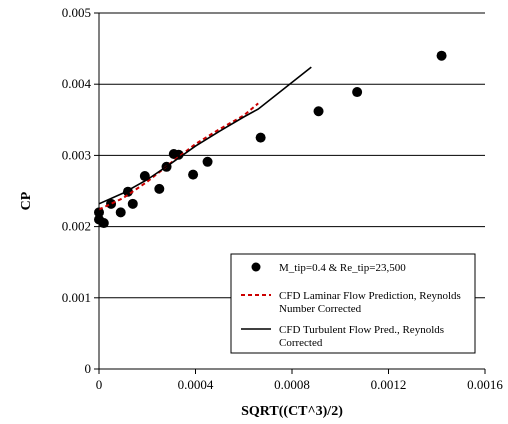  What do you see at coordinates (389, 384) in the screenshot?
I see `x-tick-label-3: 0.0012` at bounding box center [389, 384].